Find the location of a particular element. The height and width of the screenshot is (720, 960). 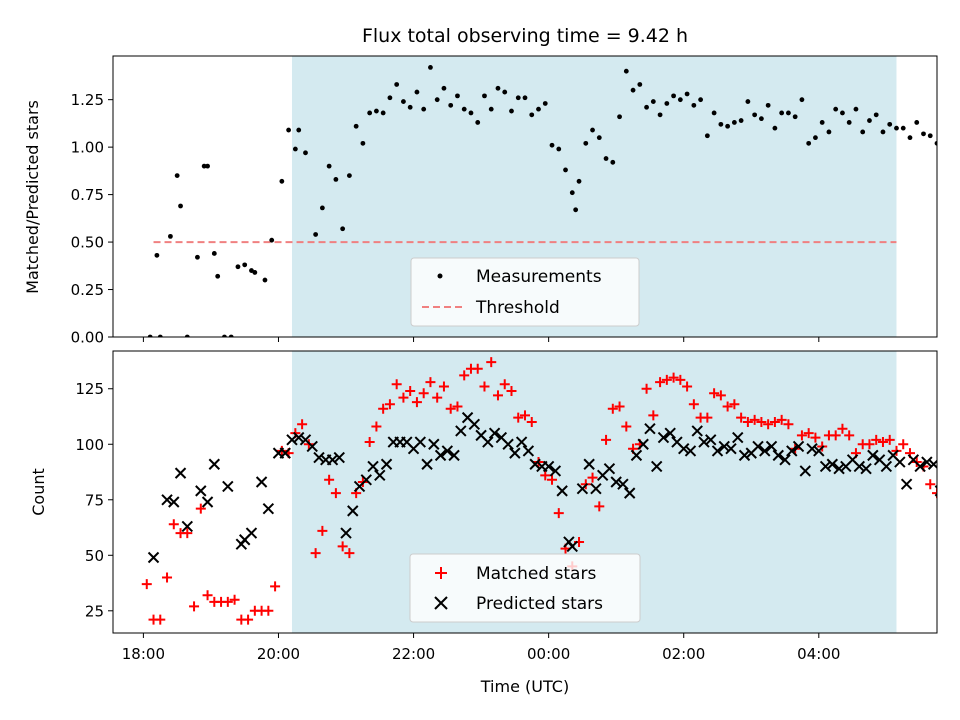

bottom-y-axis-label: Count is located at coordinates (38, 492).